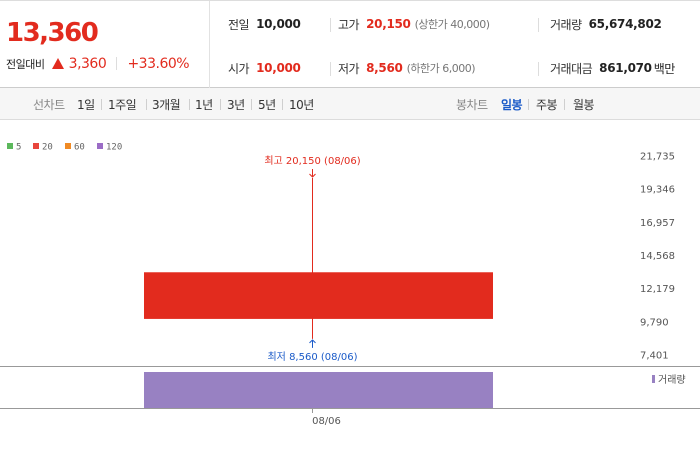  Describe the element at coordinates (664, 68) in the screenshot. I see `trade-amount-unit: 백만` at that location.